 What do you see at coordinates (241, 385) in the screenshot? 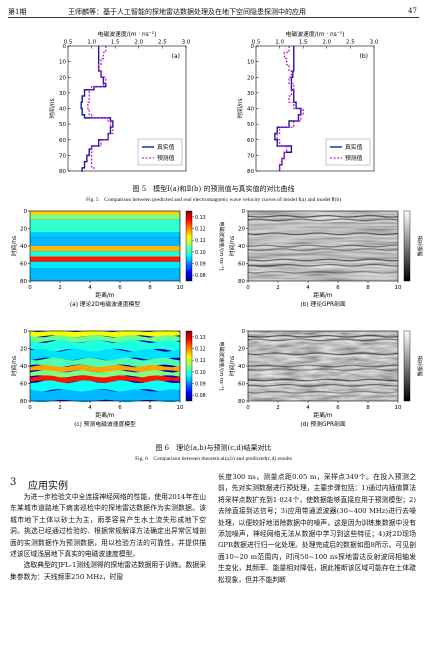
I see `y-tick-label: 60` at bounding box center [241, 385].